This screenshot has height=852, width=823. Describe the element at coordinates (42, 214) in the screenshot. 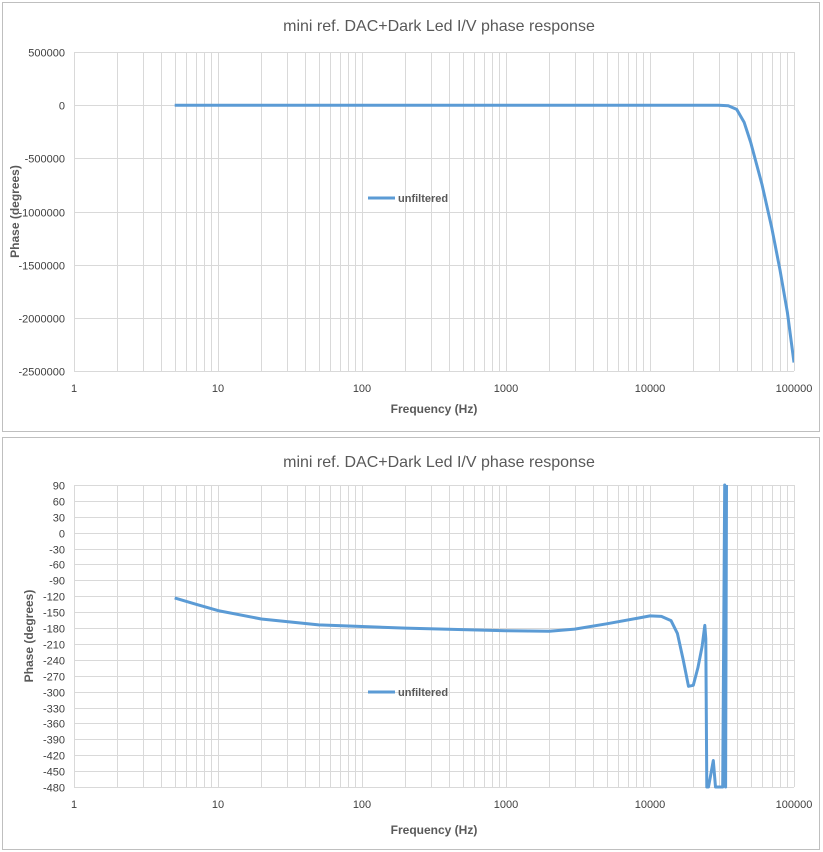

I see `chart1-y-tick-label: -1000000` at that location.